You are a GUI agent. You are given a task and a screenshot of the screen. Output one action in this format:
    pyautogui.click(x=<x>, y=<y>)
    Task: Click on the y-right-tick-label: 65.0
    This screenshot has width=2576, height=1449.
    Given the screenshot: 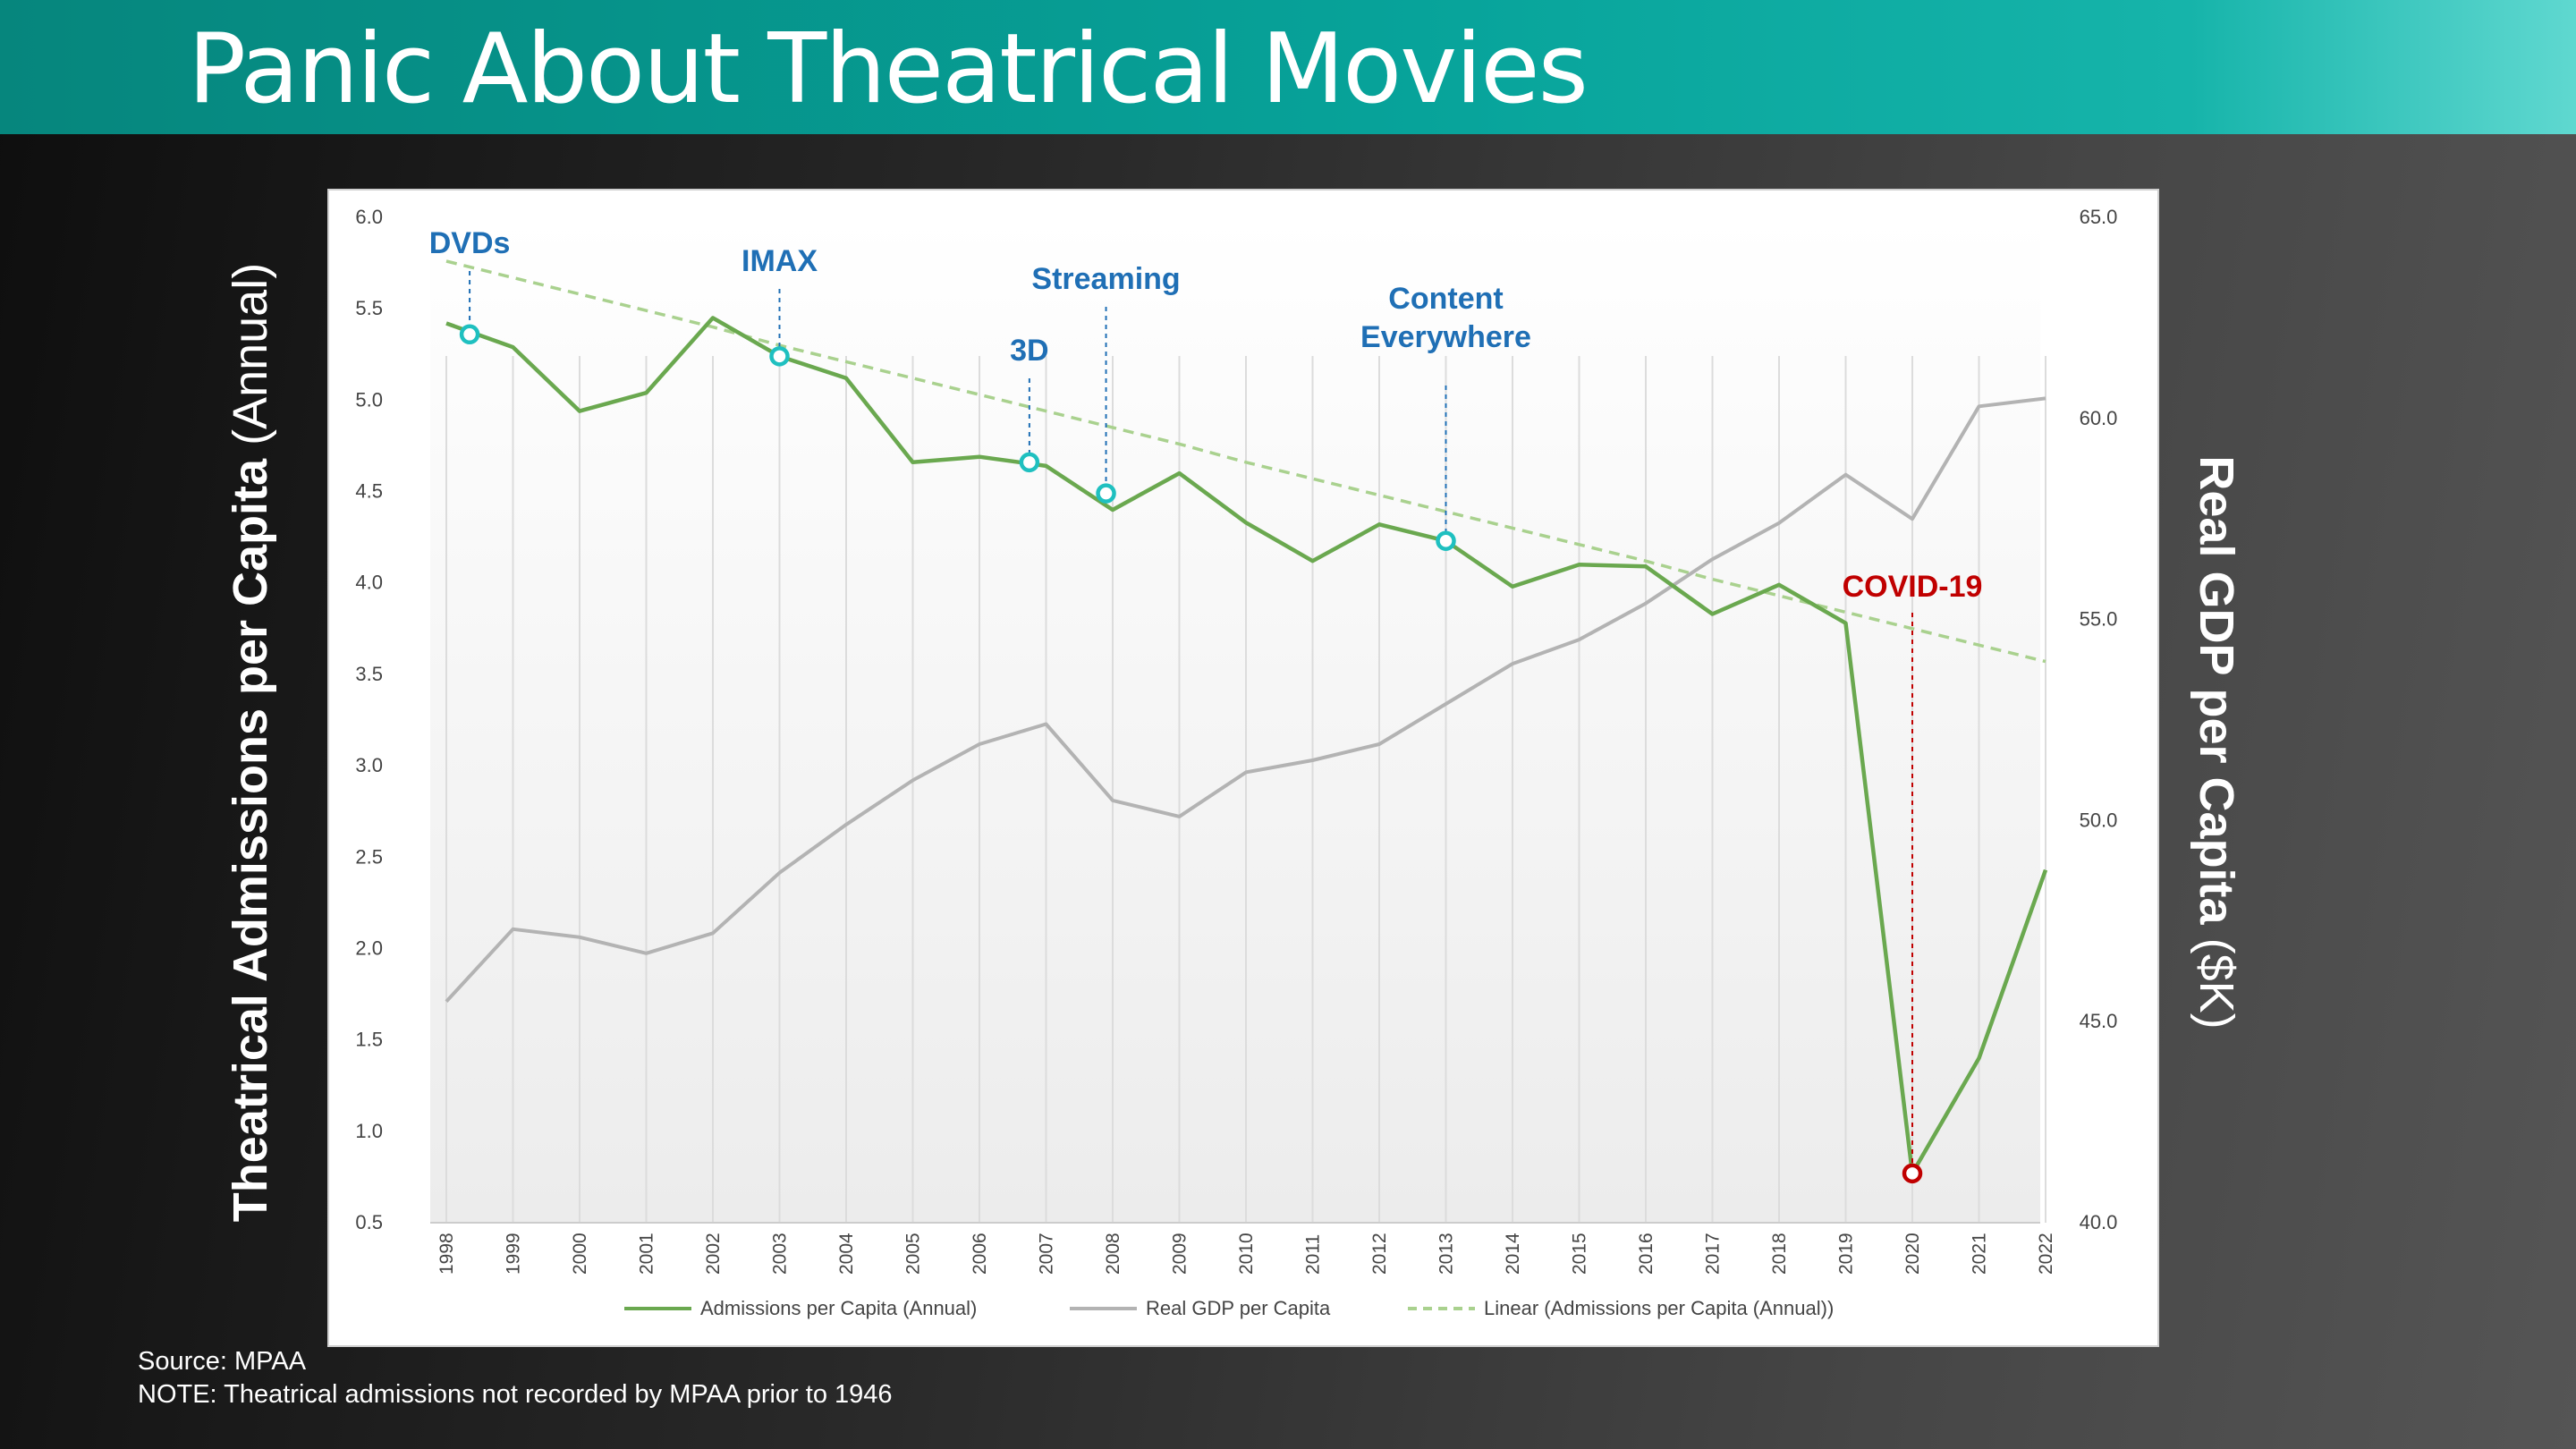 What is the action you would take?
    pyautogui.click(x=2099, y=217)
    